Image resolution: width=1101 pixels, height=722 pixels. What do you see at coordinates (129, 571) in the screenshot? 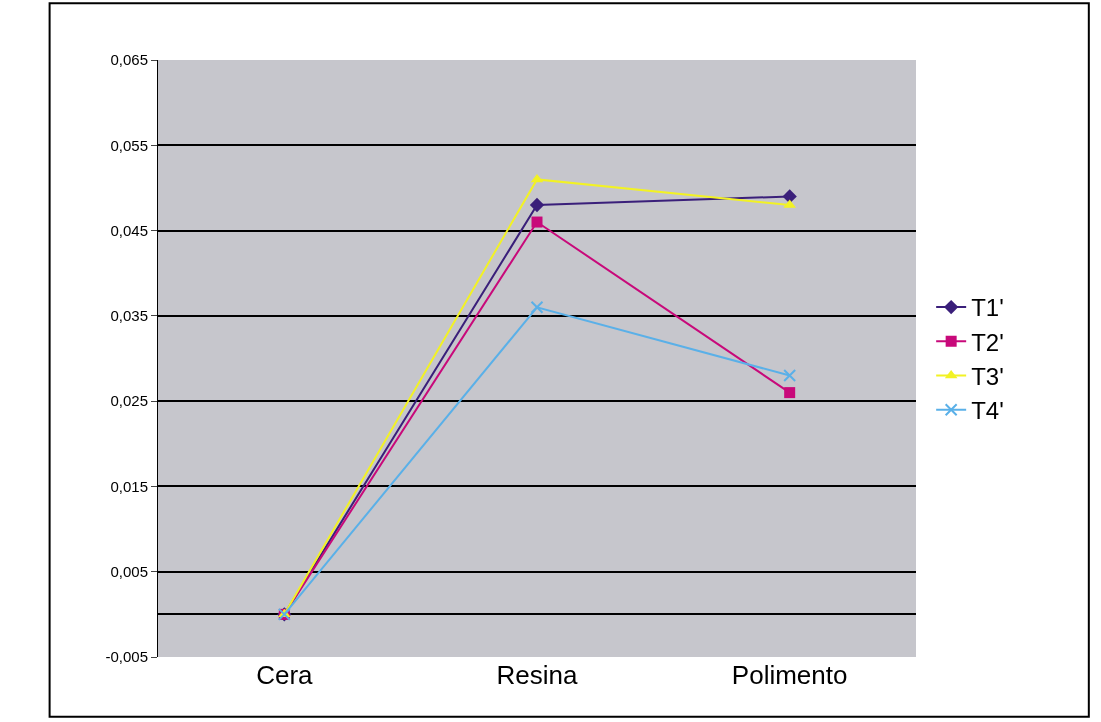
I see `y-tick-label: 0,005` at bounding box center [129, 571].